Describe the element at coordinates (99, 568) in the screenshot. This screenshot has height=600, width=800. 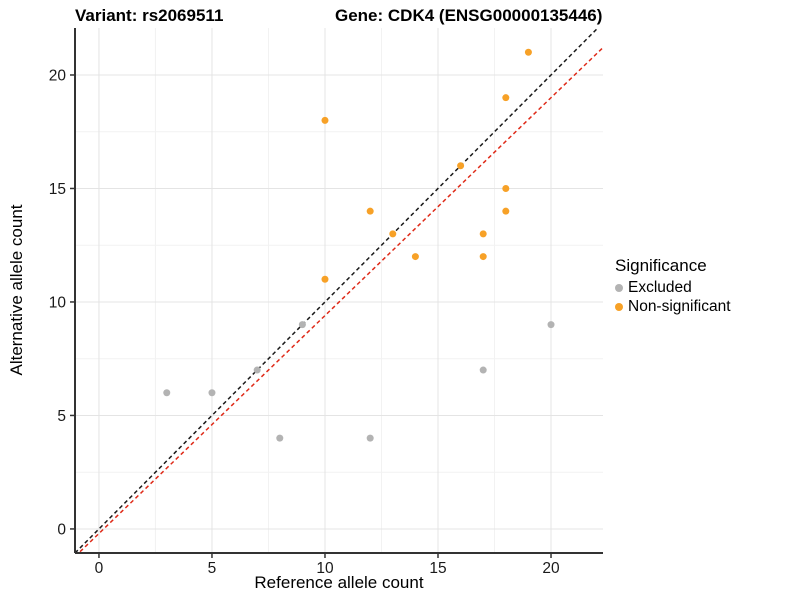
I see `x-tick-label: 0` at that location.